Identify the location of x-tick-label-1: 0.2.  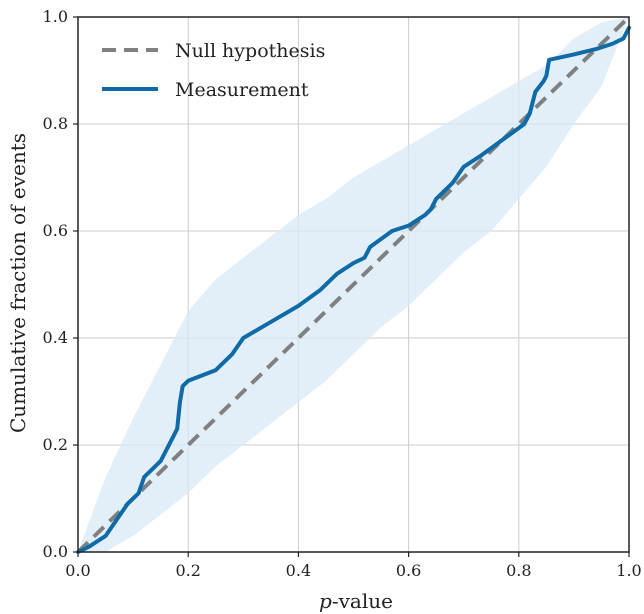
(187, 570).